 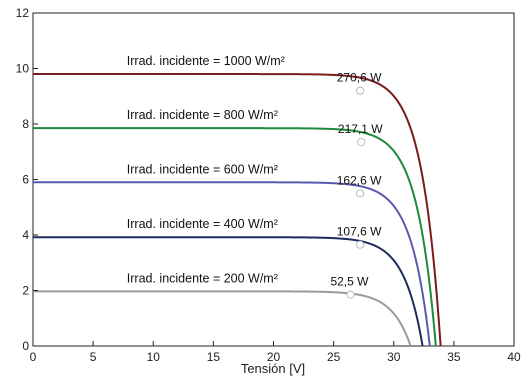 What do you see at coordinates (93, 357) in the screenshot?
I see `x-tick-label: 5` at bounding box center [93, 357].